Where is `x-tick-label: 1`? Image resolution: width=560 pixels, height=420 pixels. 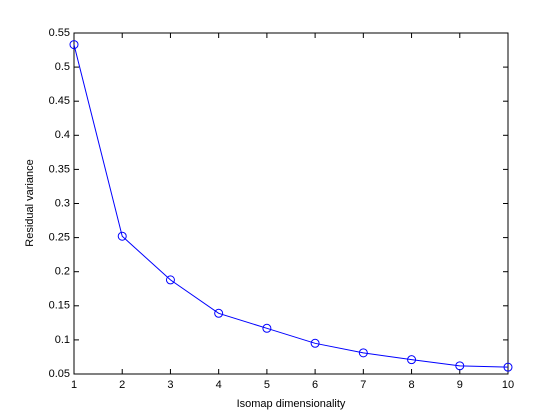 x-tick-label: 1 is located at coordinates (74, 385).